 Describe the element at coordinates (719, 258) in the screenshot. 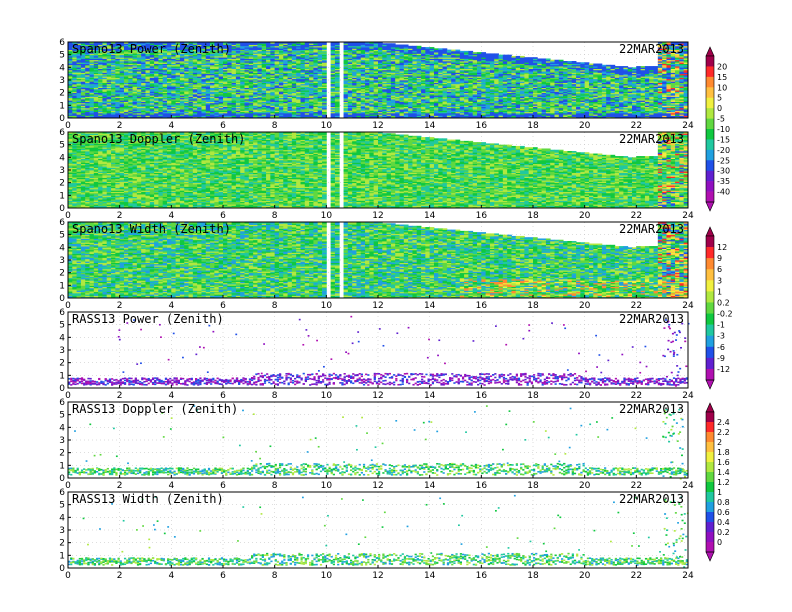

I see `colorbar-label: 9` at that location.